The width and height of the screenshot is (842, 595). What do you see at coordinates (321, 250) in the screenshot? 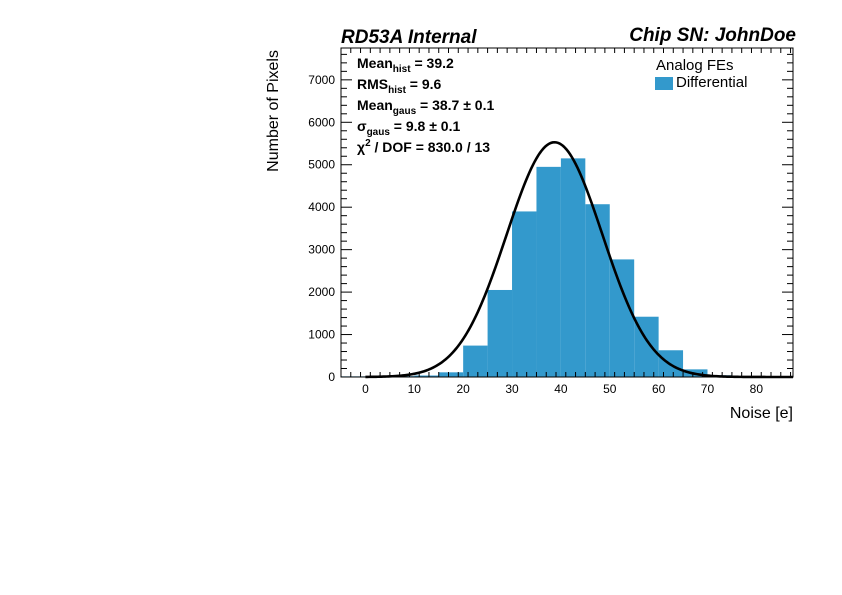
I see `y-tick-label: 3000` at bounding box center [321, 250].